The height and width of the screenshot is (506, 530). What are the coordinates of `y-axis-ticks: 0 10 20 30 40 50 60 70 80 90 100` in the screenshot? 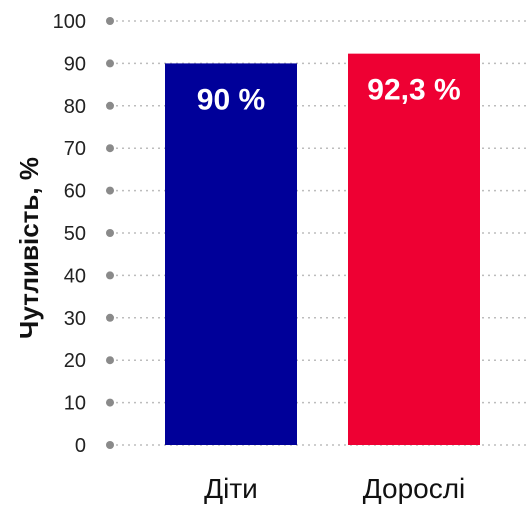 It's located at (83, 234).